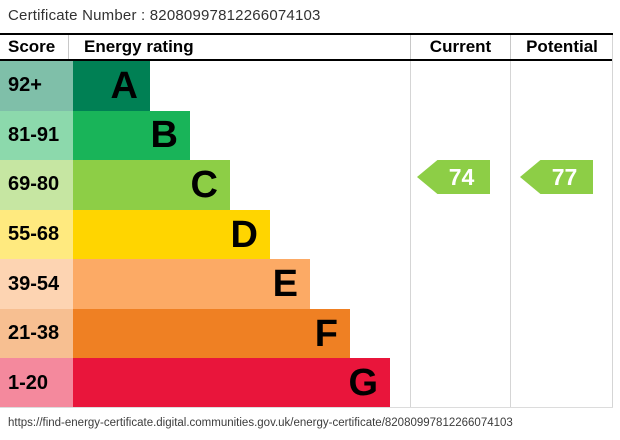 The height and width of the screenshot is (440, 620). I want to click on column-divider-current, so click(410, 234).